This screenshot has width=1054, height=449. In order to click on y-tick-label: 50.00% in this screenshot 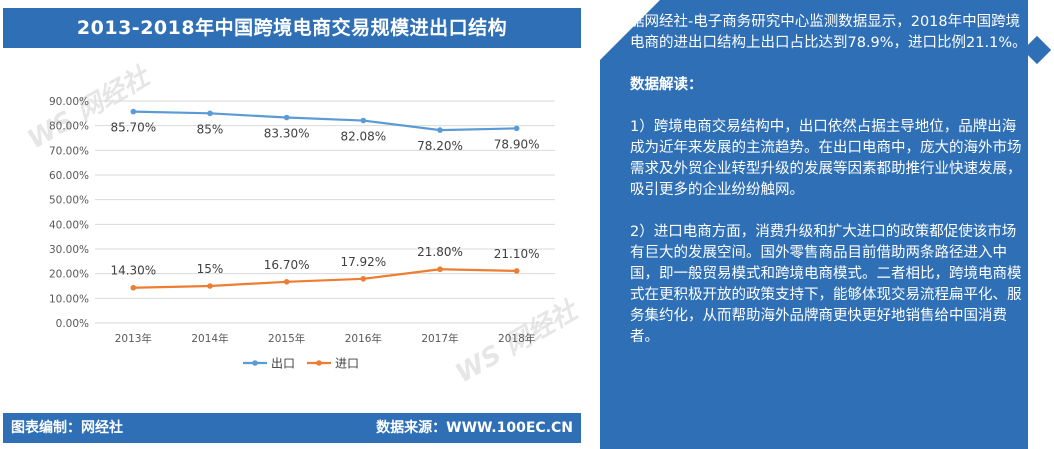, I will do `click(69, 201)`.